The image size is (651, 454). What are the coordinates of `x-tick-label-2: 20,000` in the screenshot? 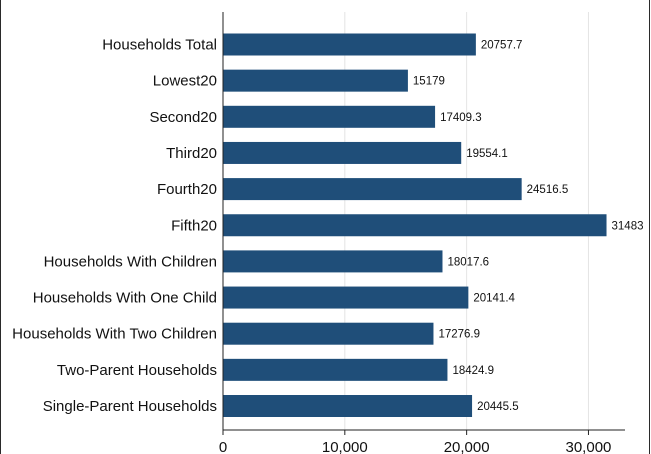 It's located at (467, 446).